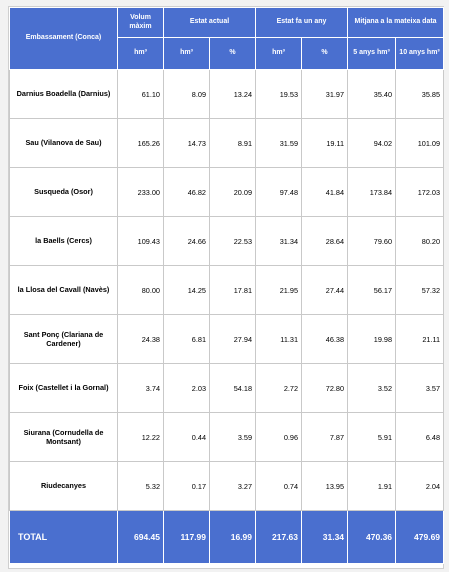  What do you see at coordinates (420, 290) in the screenshot?
I see `cell-avg-10y: 57.32` at bounding box center [420, 290].